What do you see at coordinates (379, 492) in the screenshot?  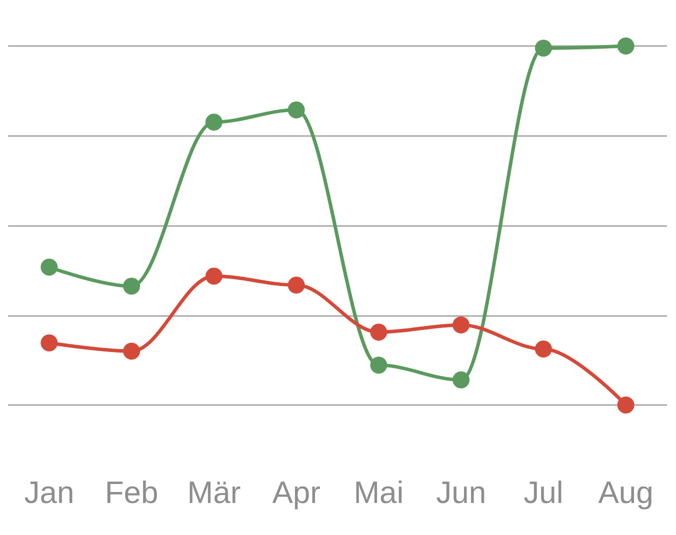 I see `x-tick-label: Mai` at bounding box center [379, 492].